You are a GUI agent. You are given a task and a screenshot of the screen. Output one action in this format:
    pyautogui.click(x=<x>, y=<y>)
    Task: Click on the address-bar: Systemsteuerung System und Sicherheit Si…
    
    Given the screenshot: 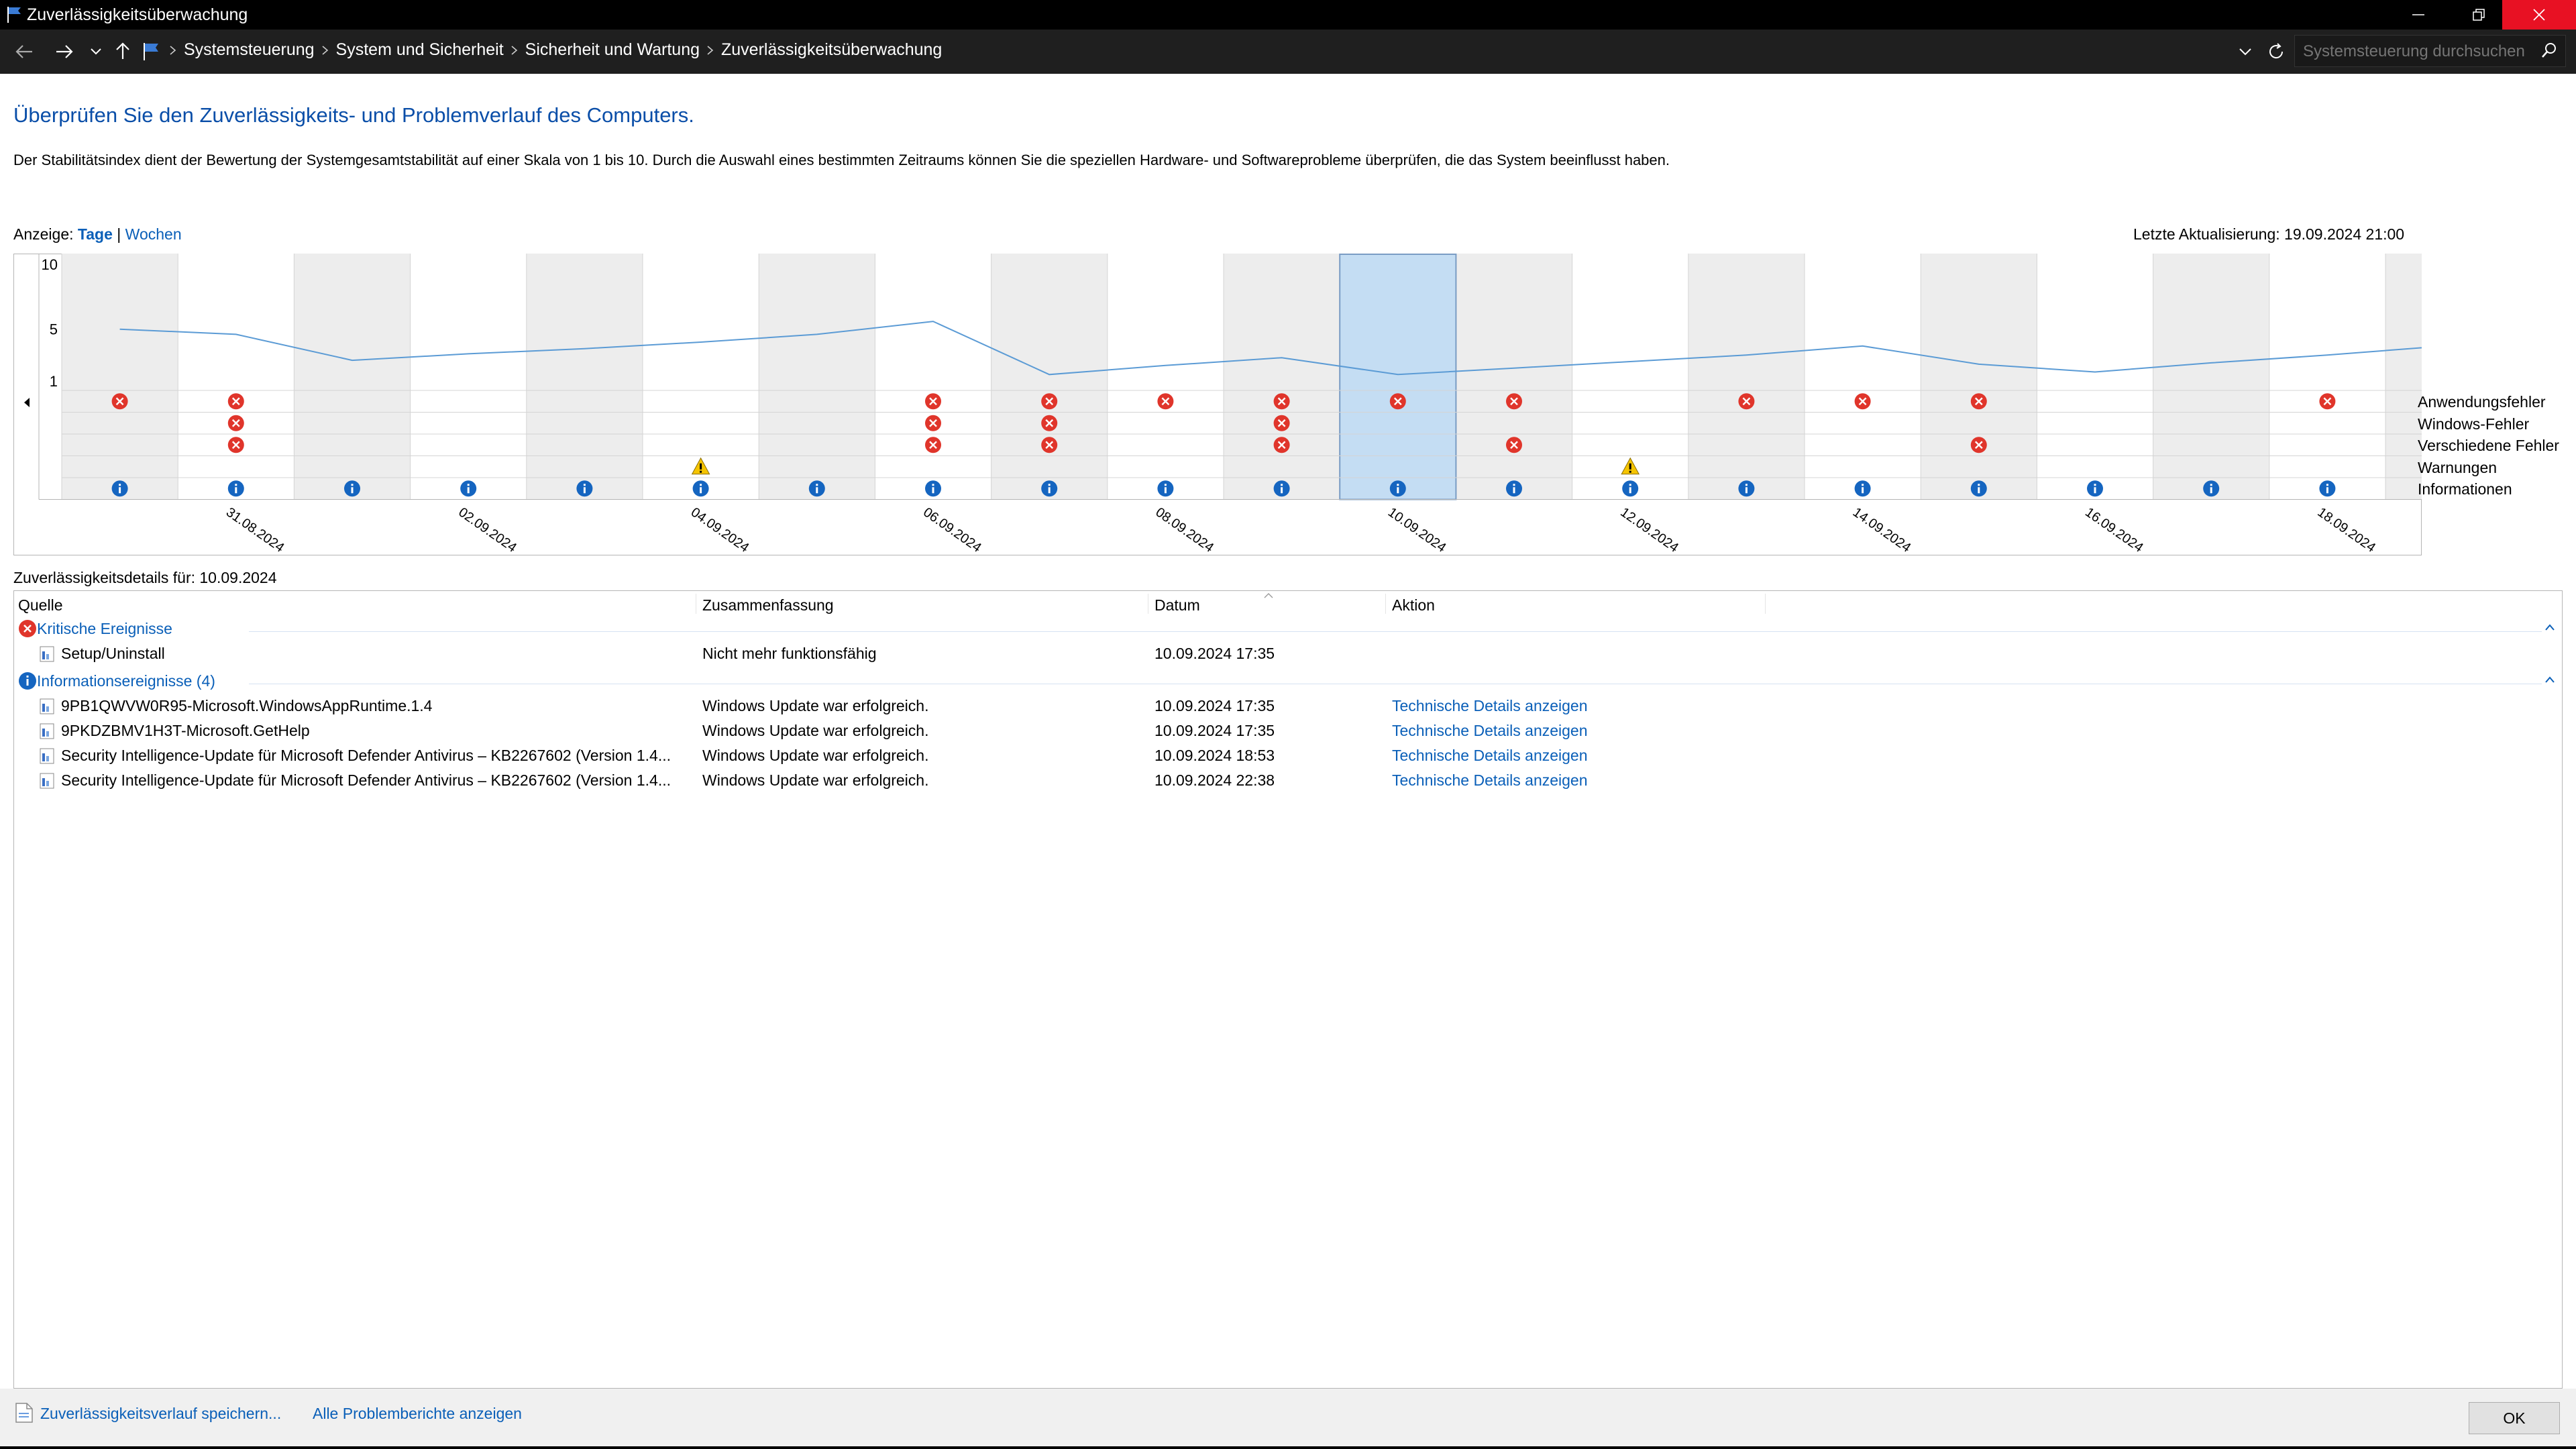 What is the action you would take?
    pyautogui.click(x=1288, y=52)
    